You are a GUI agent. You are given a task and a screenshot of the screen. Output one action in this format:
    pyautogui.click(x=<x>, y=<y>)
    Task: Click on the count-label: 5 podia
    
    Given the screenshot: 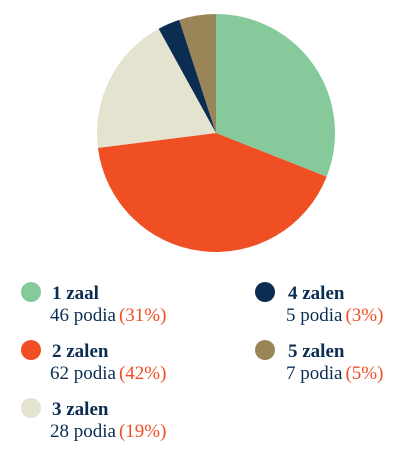 What is the action you would take?
    pyautogui.click(x=314, y=315)
    